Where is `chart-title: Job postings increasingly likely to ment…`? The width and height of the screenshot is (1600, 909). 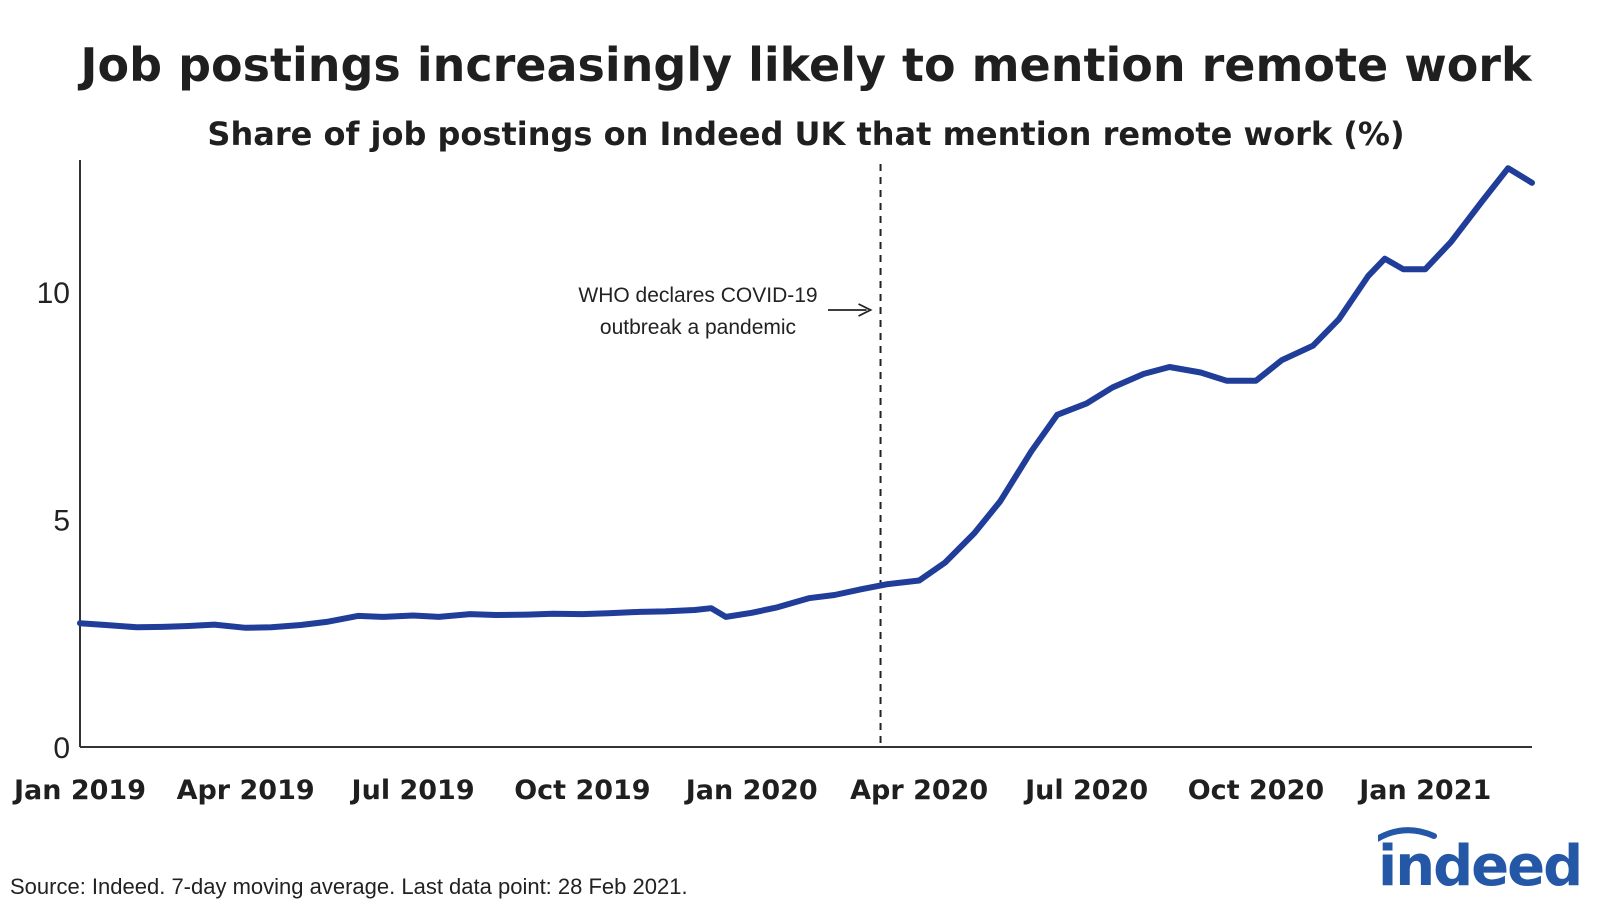
chart-title: Job postings increasingly likely to ment… is located at coordinates (806, 65).